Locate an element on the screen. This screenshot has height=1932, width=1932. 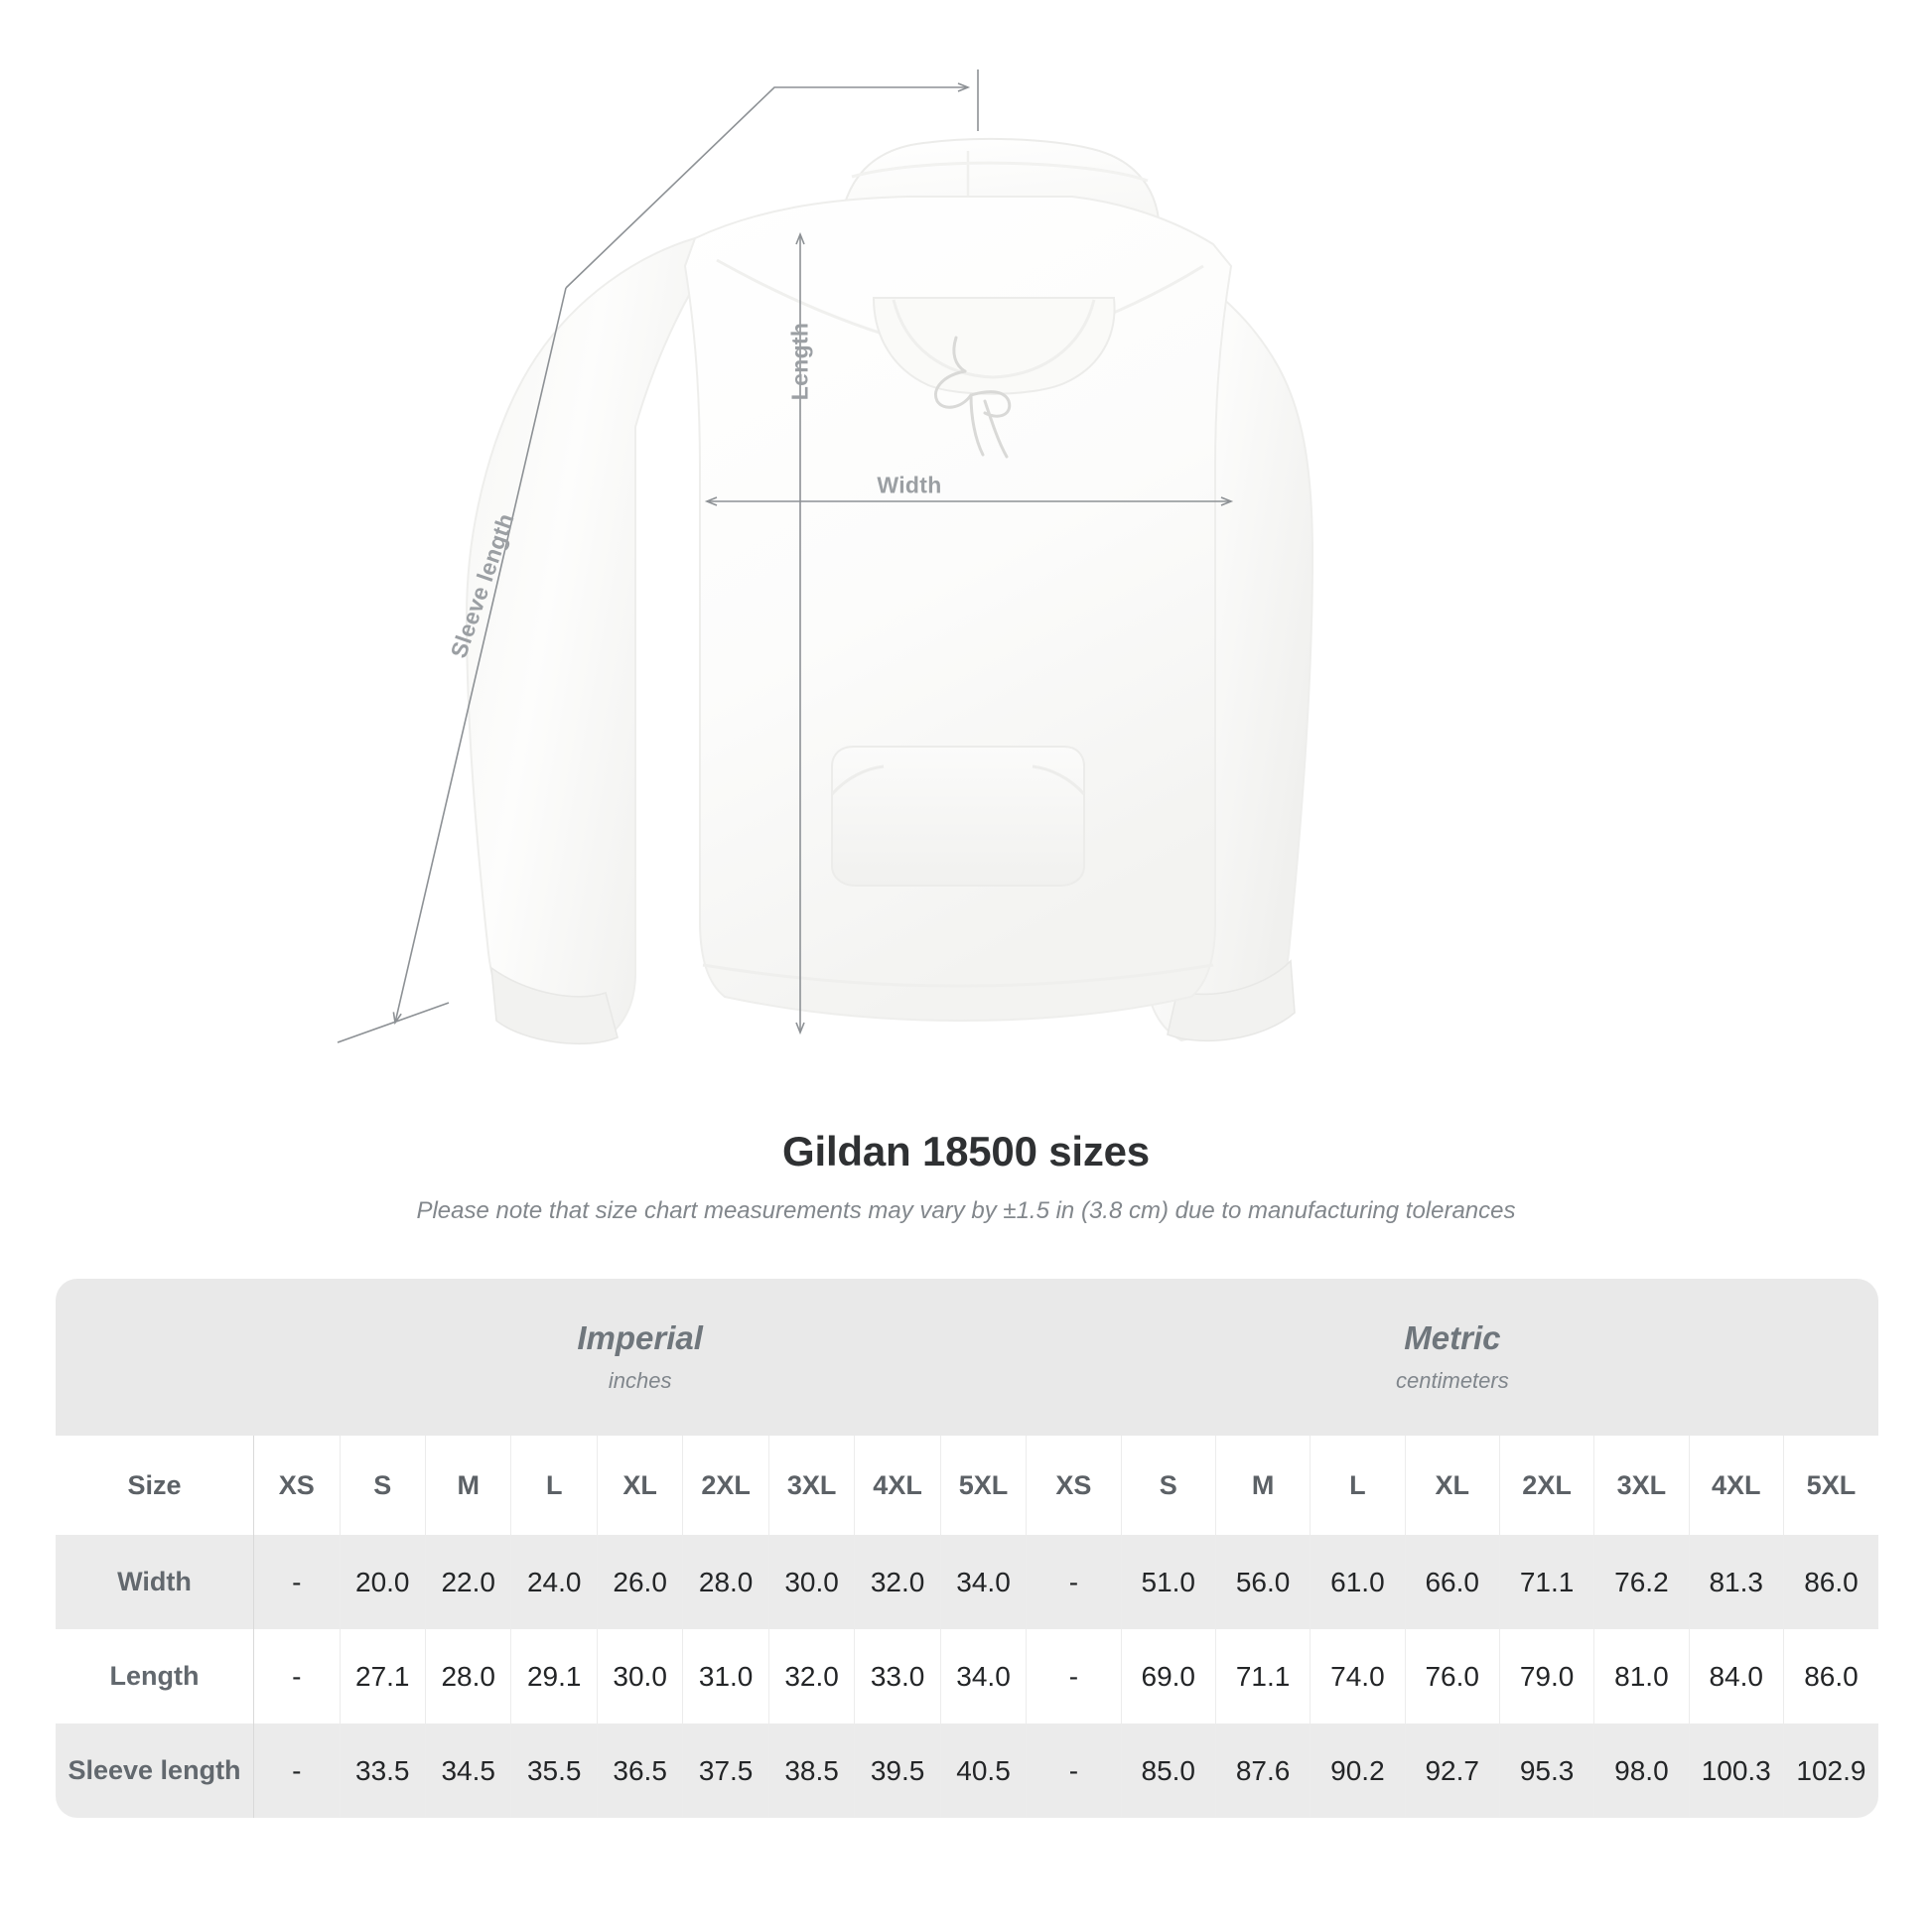
cell-sleeve-metric-l: 90.2 is located at coordinates (1358, 1771).